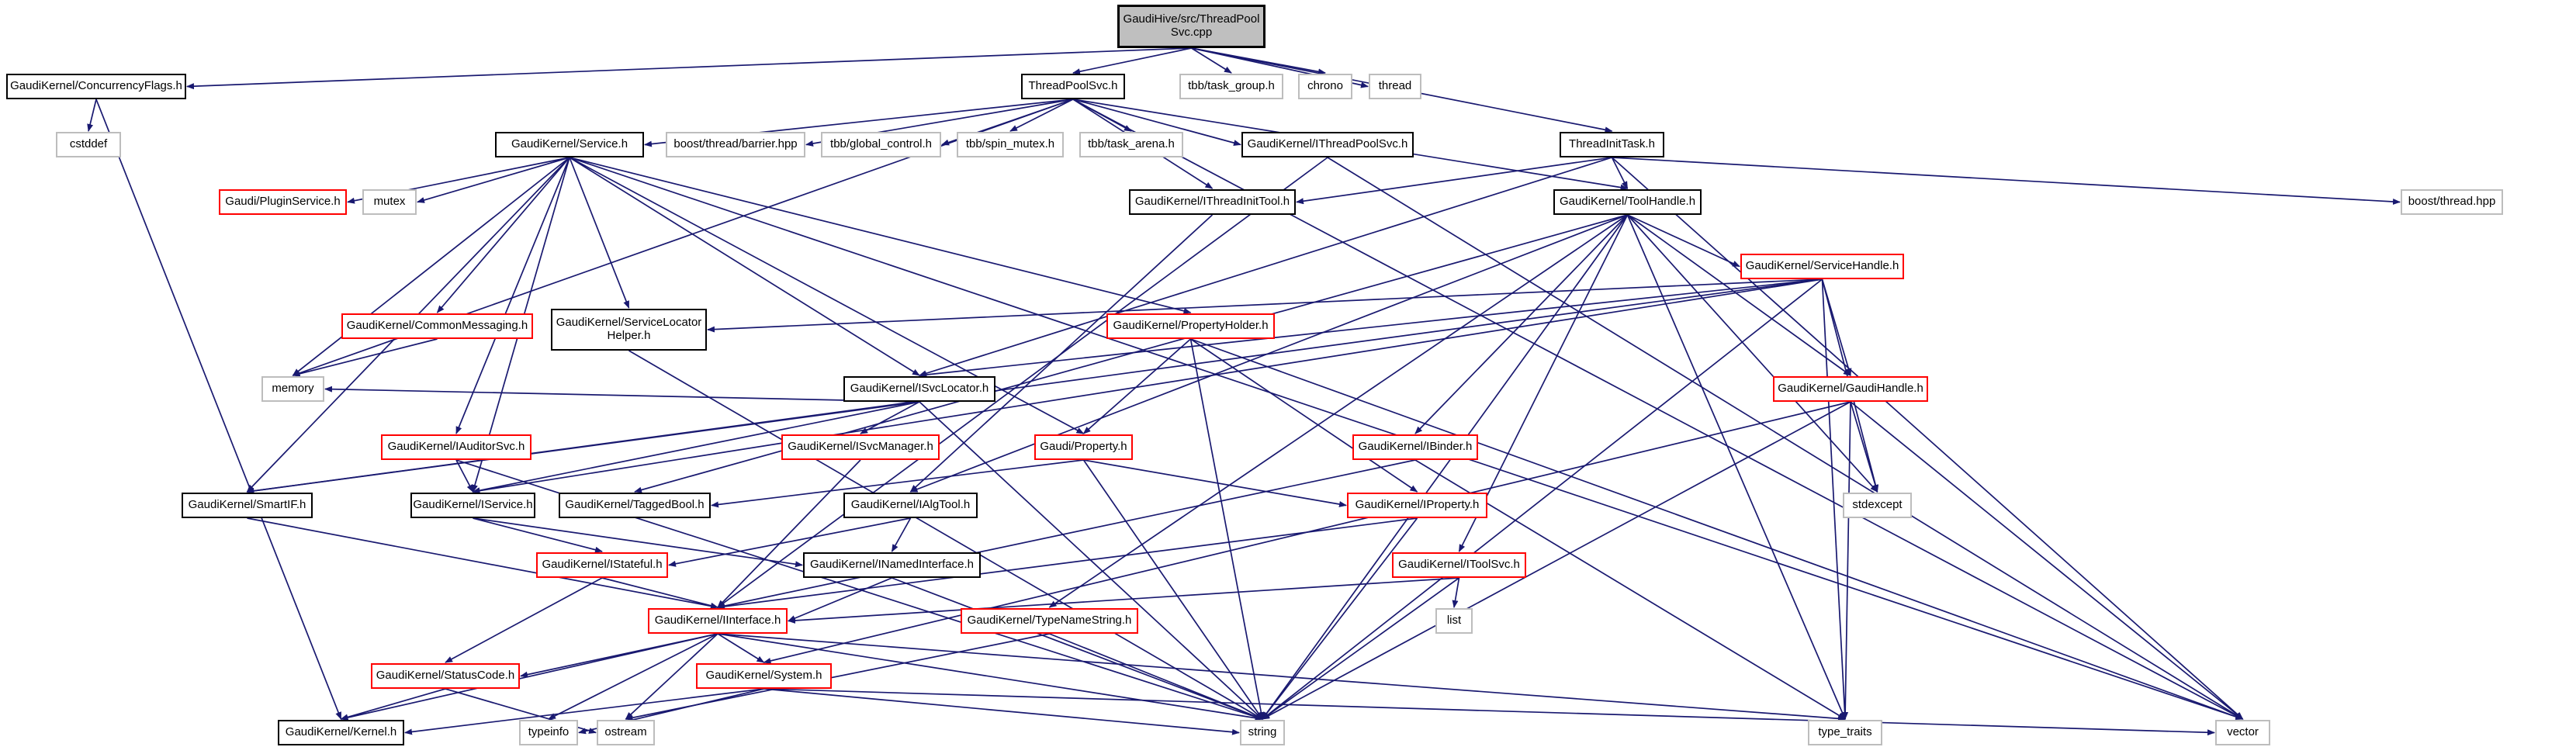 The height and width of the screenshot is (747, 2576). What do you see at coordinates (1265, 267) in the screenshot?
I see `edge-threadinittask-to-isvclocator` at bounding box center [1265, 267].